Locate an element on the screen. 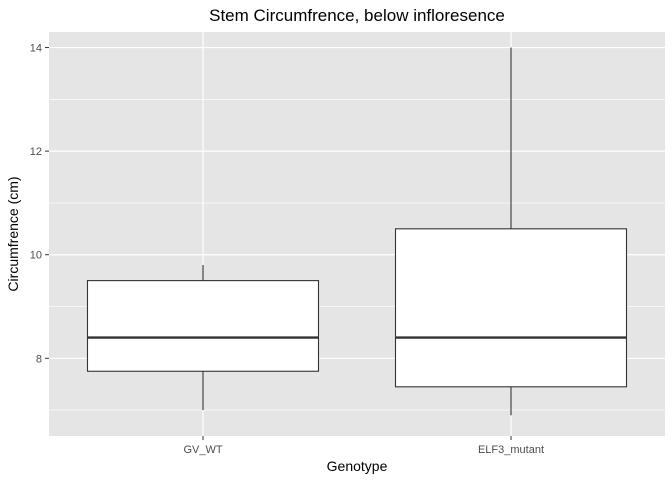 The image size is (672, 480). chart-title: Stem Circumfrence, below infloresence is located at coordinates (357, 15).